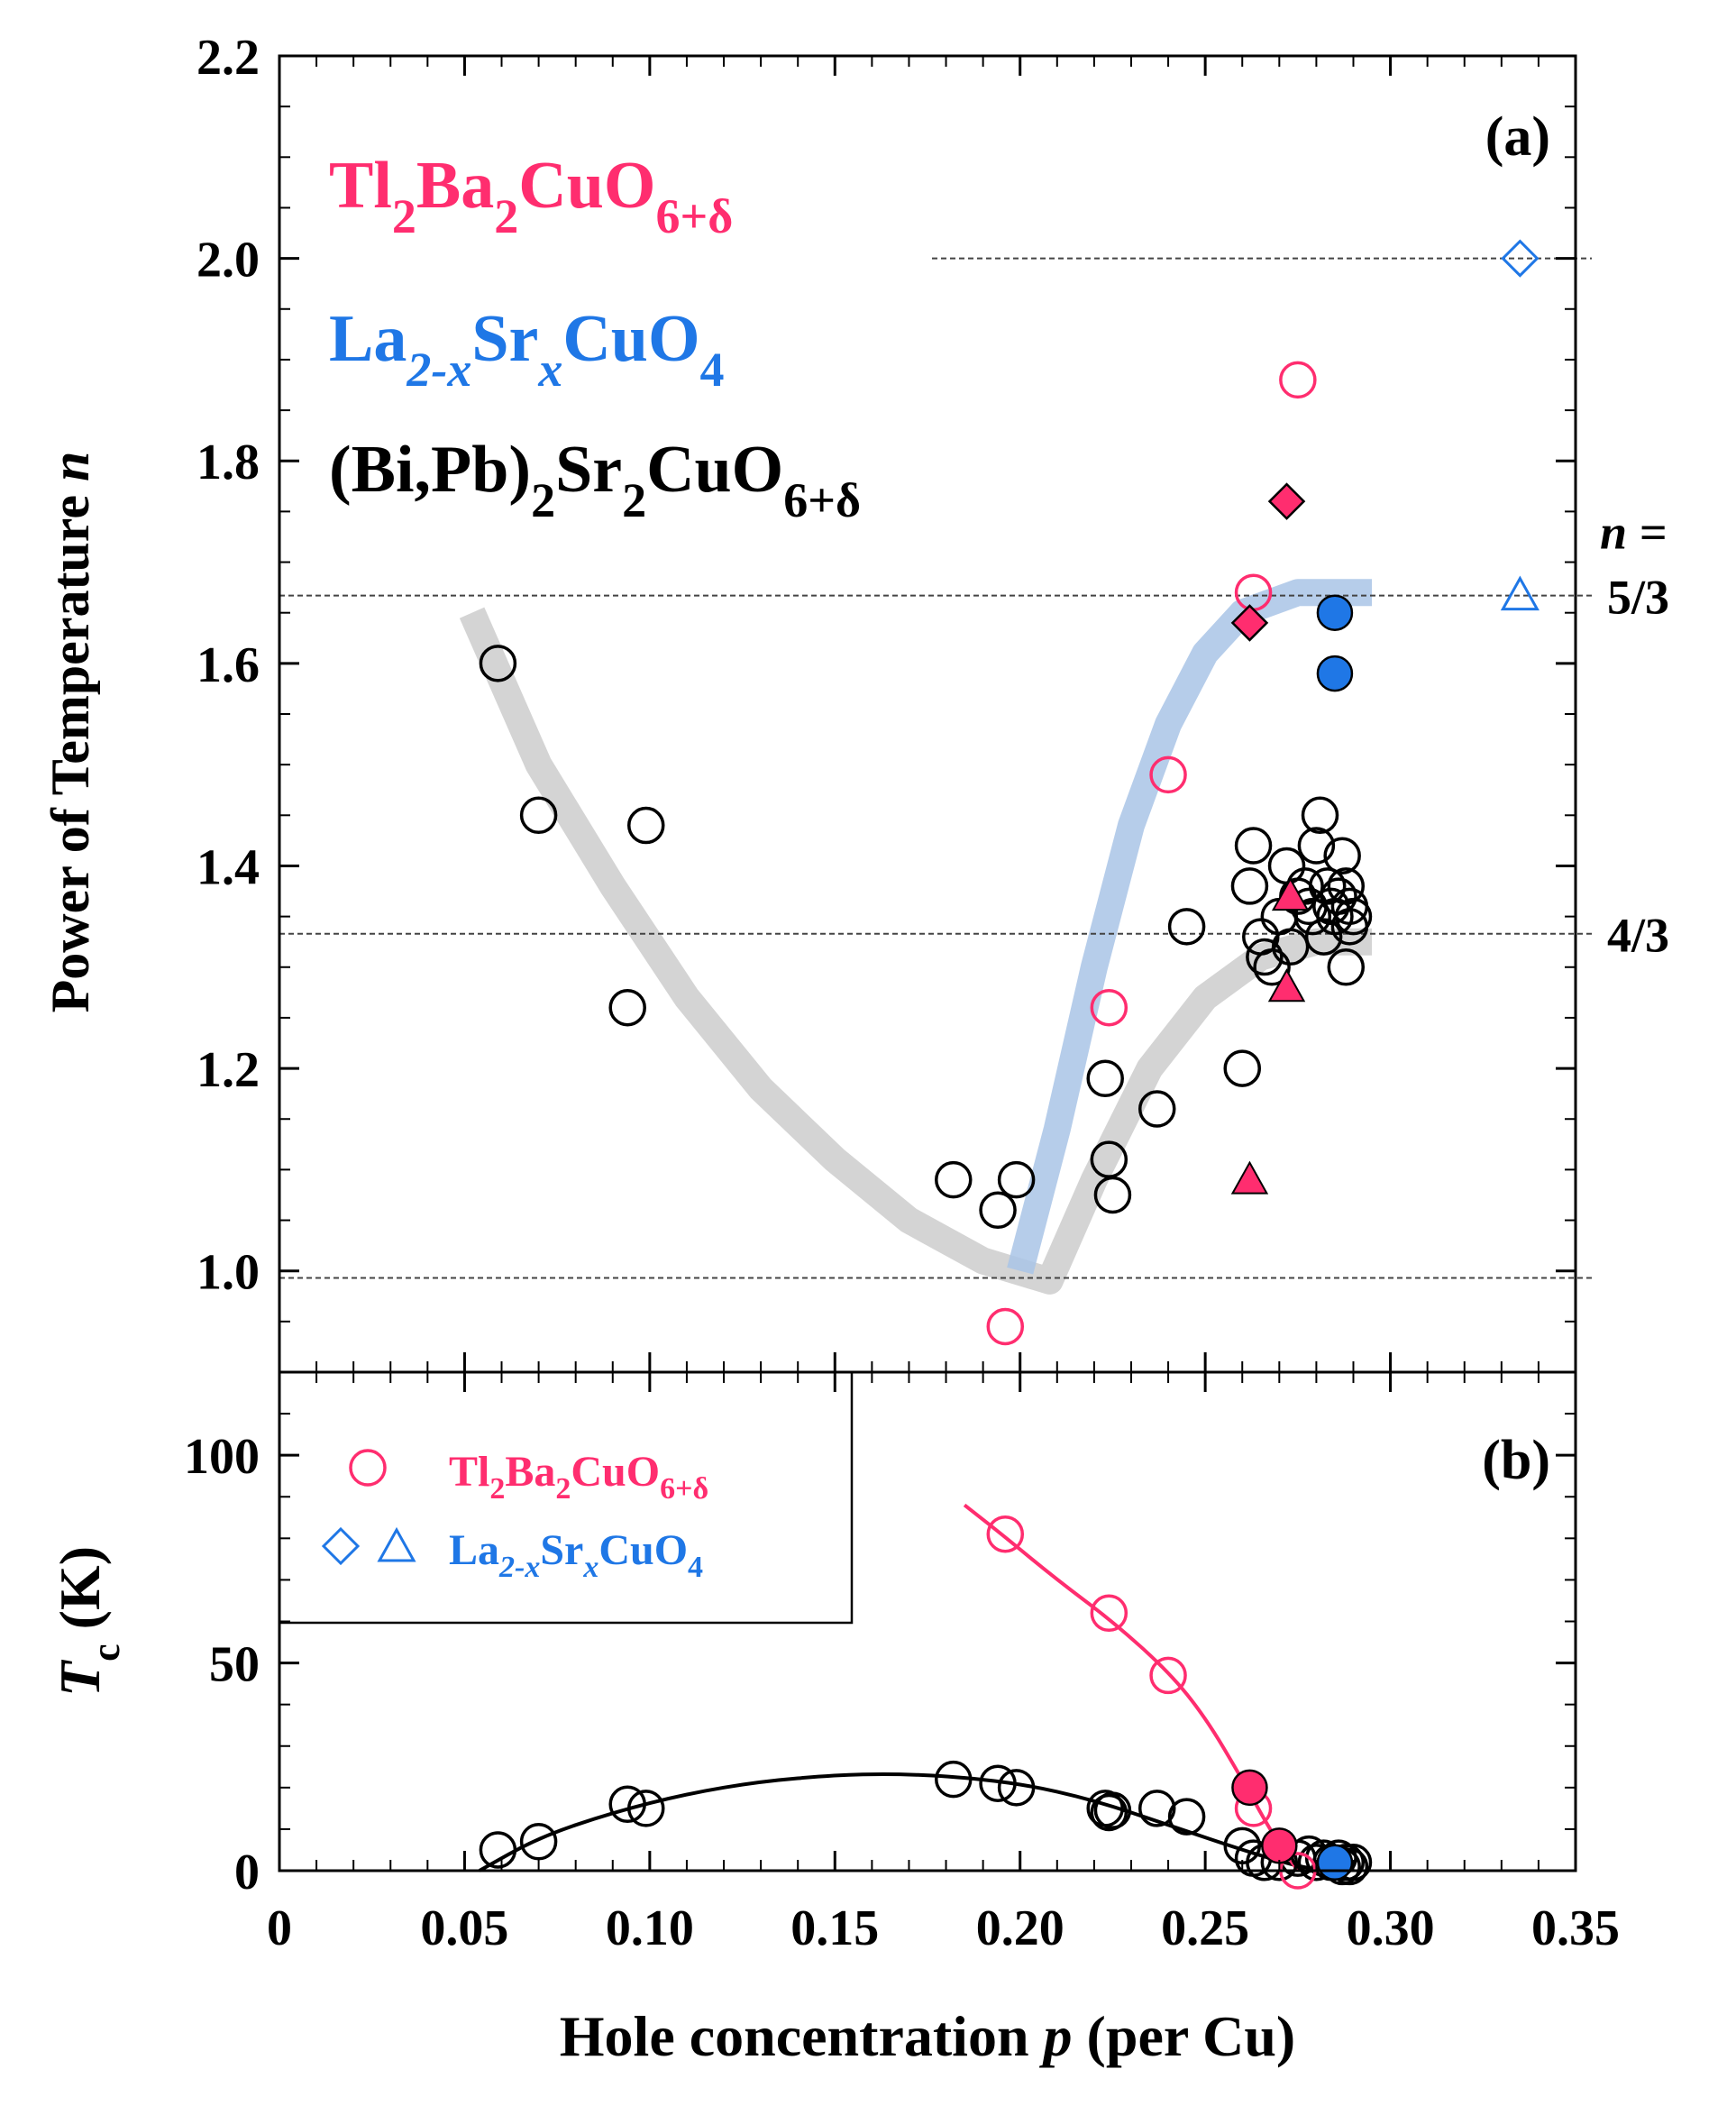 This screenshot has height=2115, width=1736. What do you see at coordinates (695, 1567) in the screenshot?
I see `formula-sub: 4` at bounding box center [695, 1567].